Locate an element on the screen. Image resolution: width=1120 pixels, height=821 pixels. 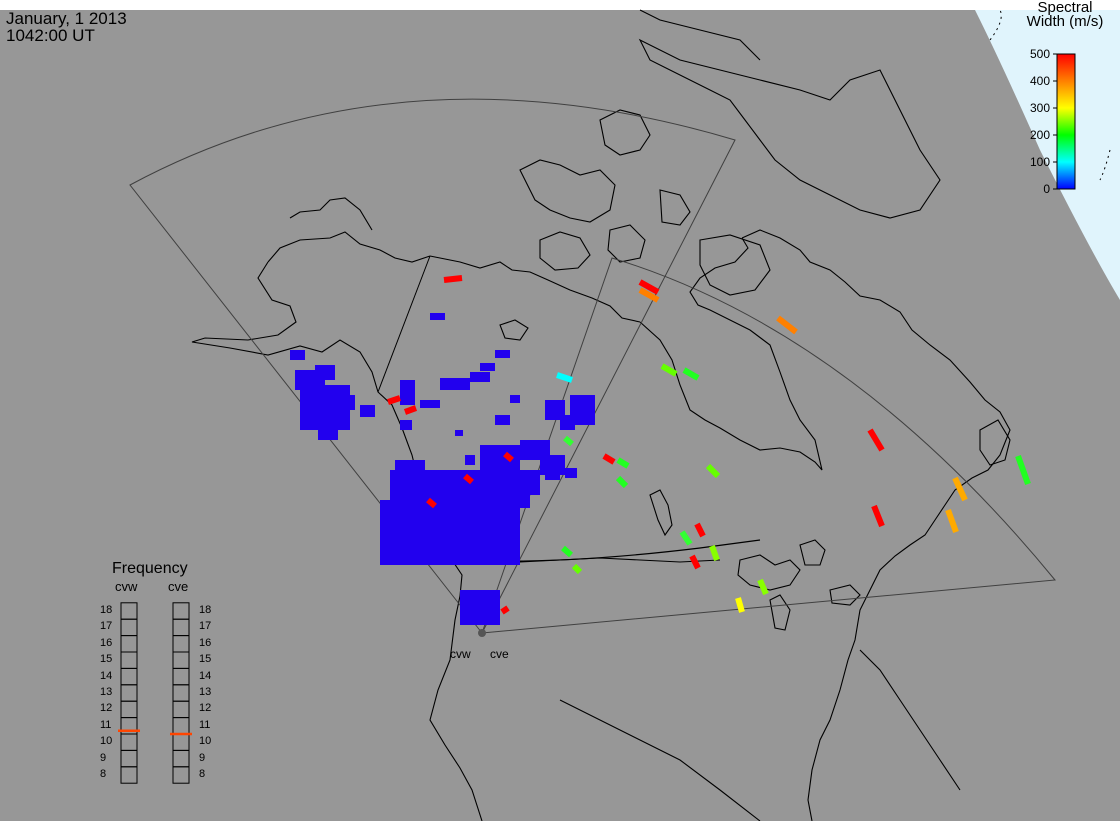
radar-site-marker is located at coordinates (482, 633).